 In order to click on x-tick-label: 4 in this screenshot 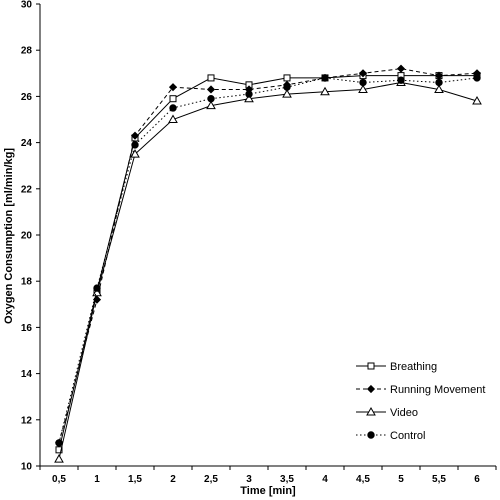, I will do `click(325, 479)`.